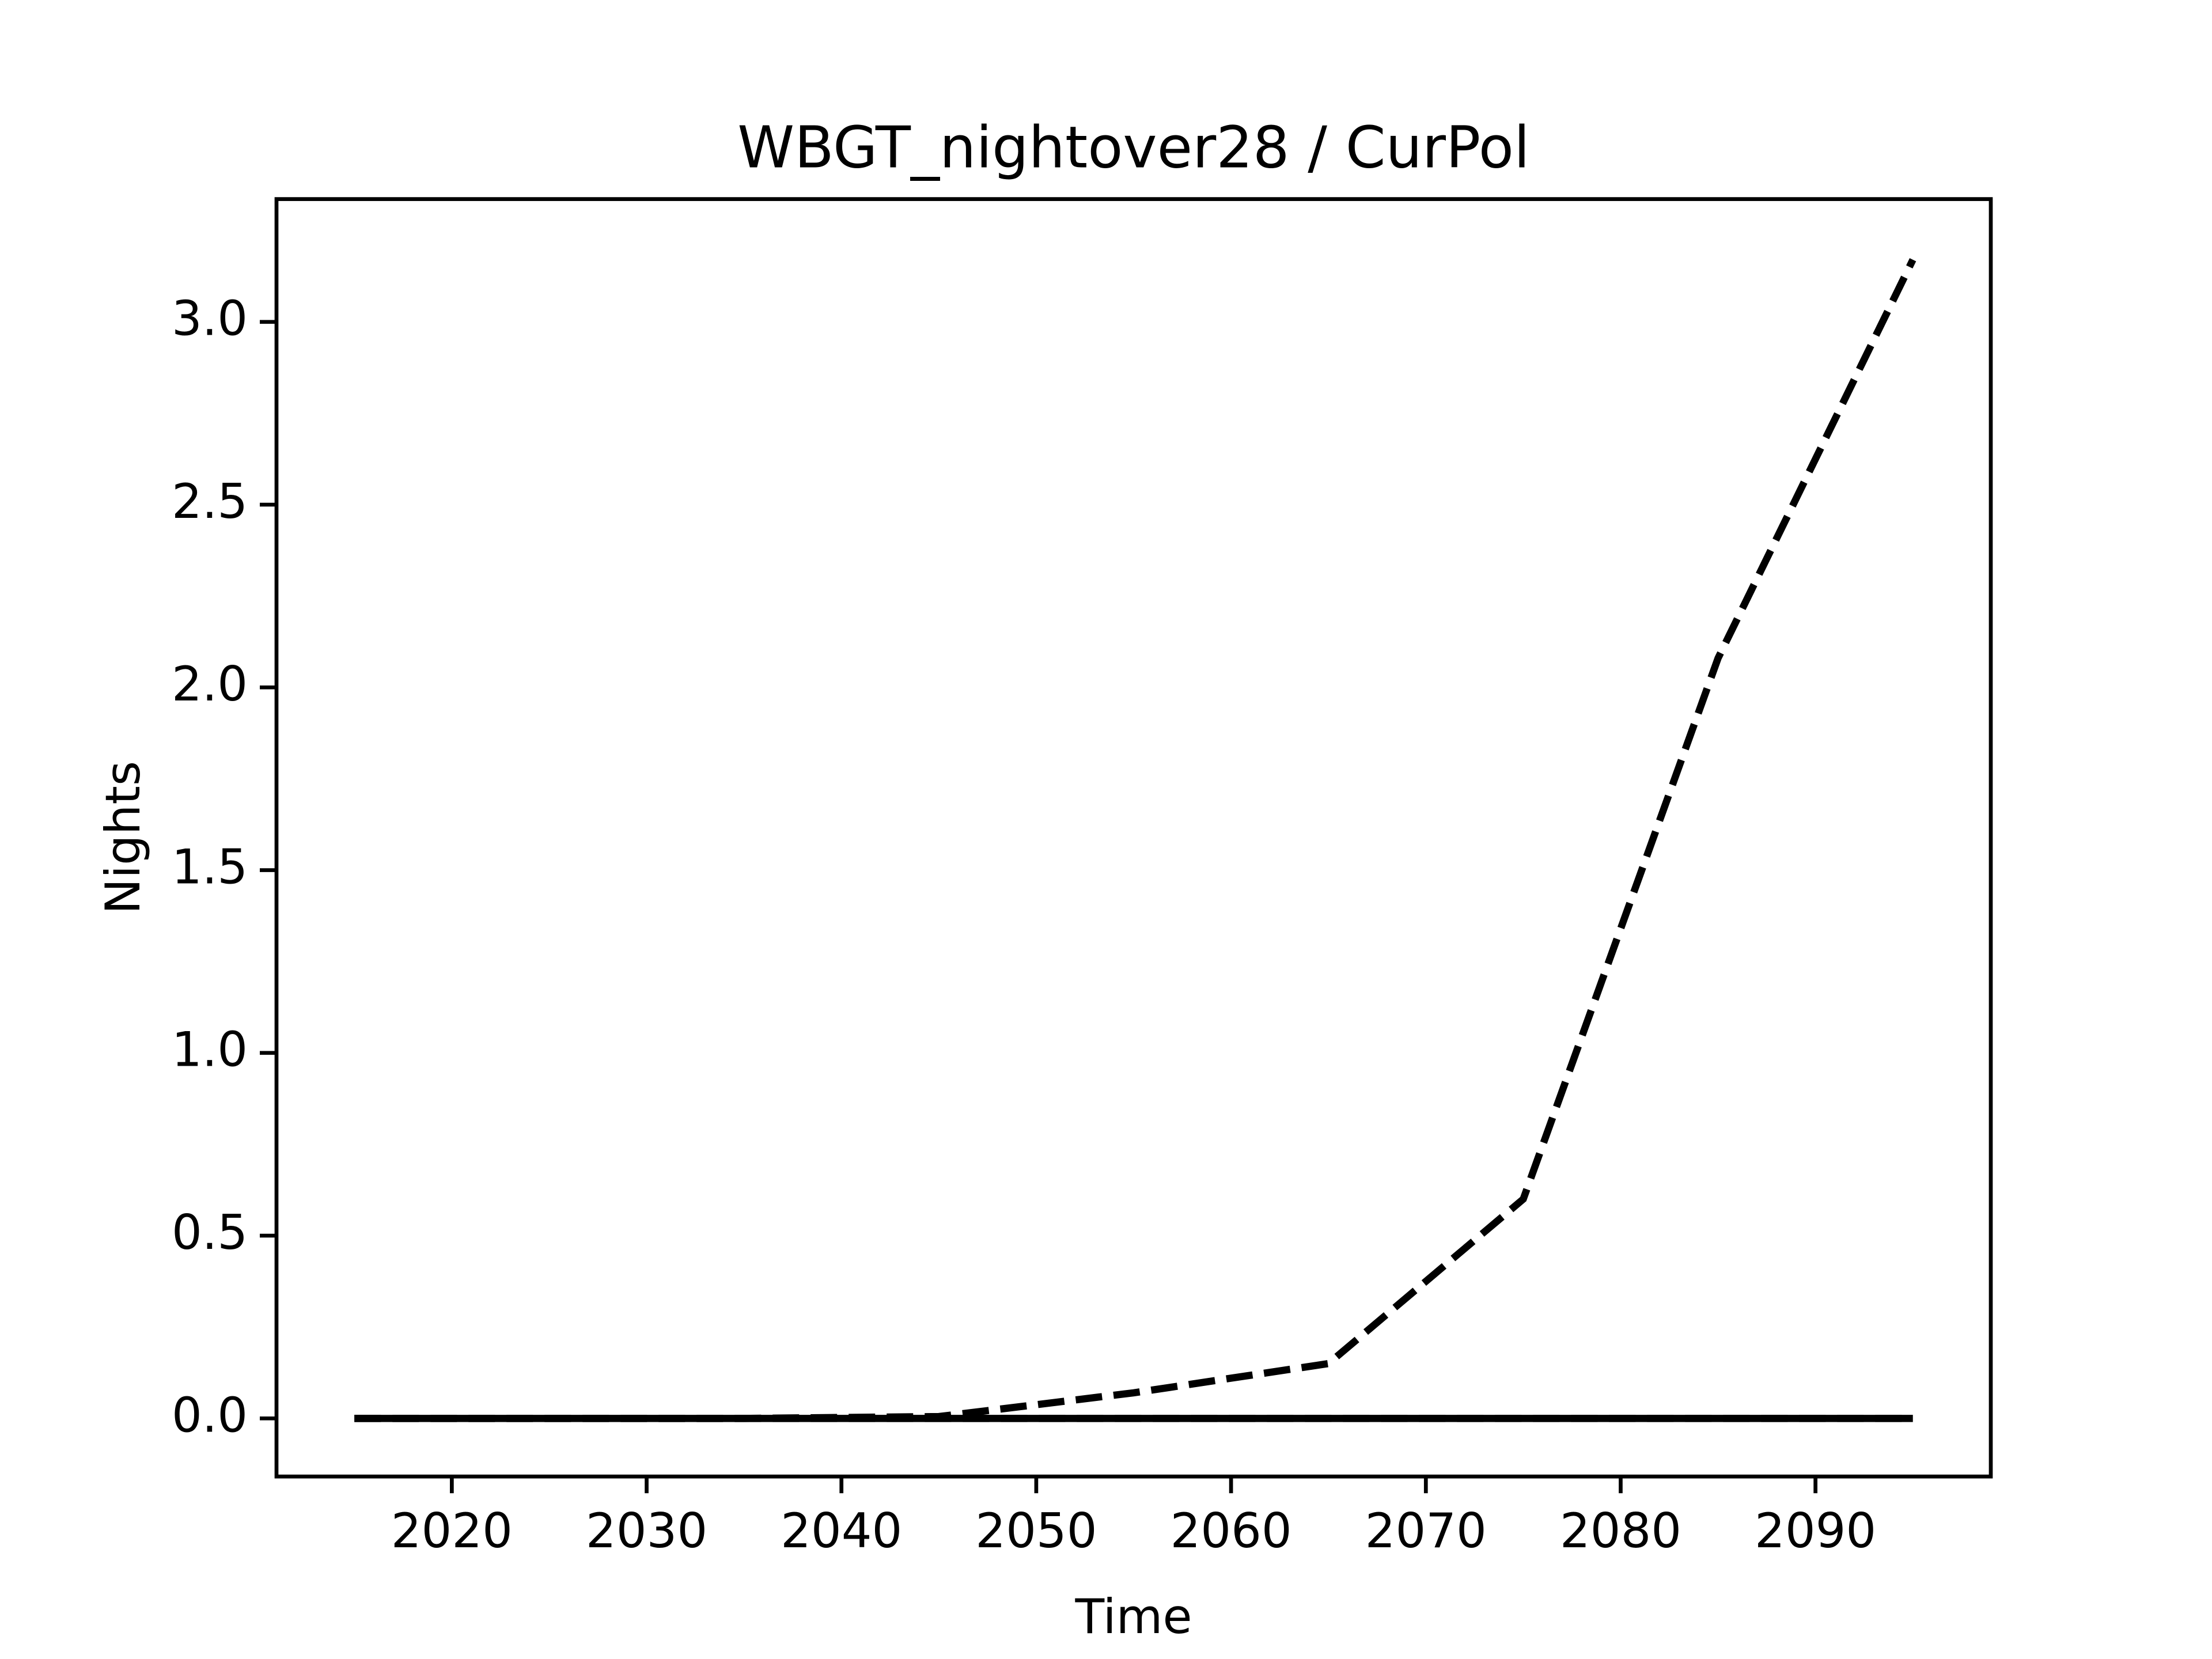 The height and width of the screenshot is (1659, 2212). Describe the element at coordinates (210, 1050) in the screenshot. I see `y-tick-label: 1.0` at that location.